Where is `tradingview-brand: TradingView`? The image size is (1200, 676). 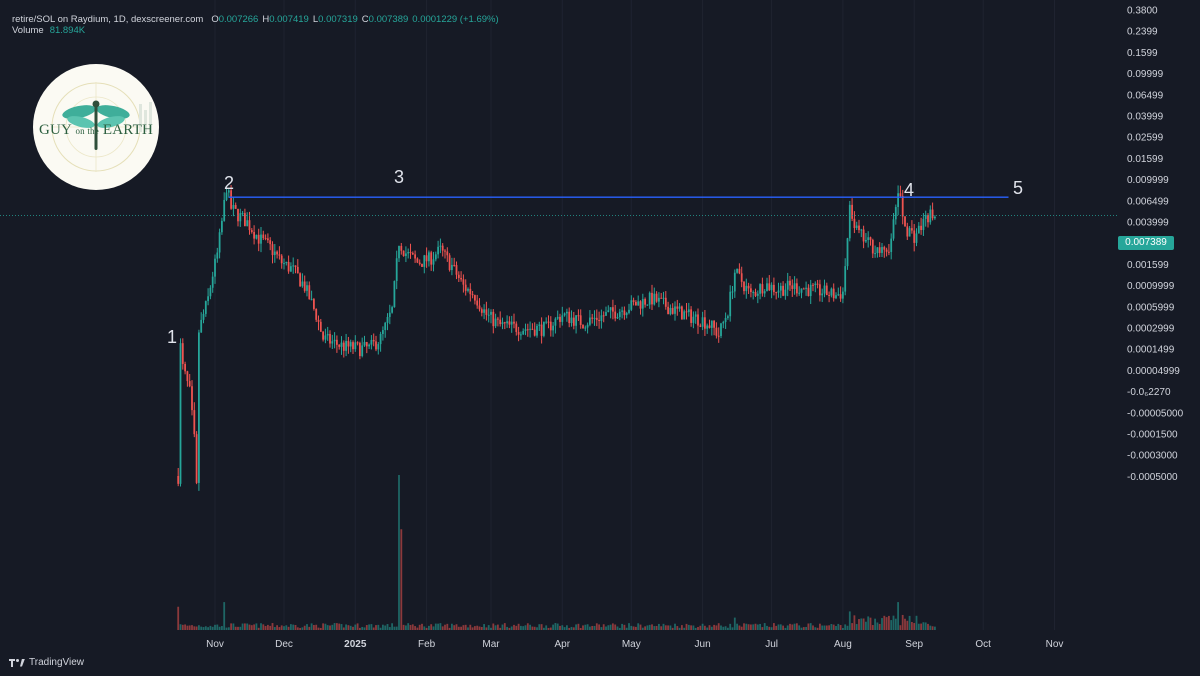 tradingview-brand: TradingView is located at coordinates (46, 662).